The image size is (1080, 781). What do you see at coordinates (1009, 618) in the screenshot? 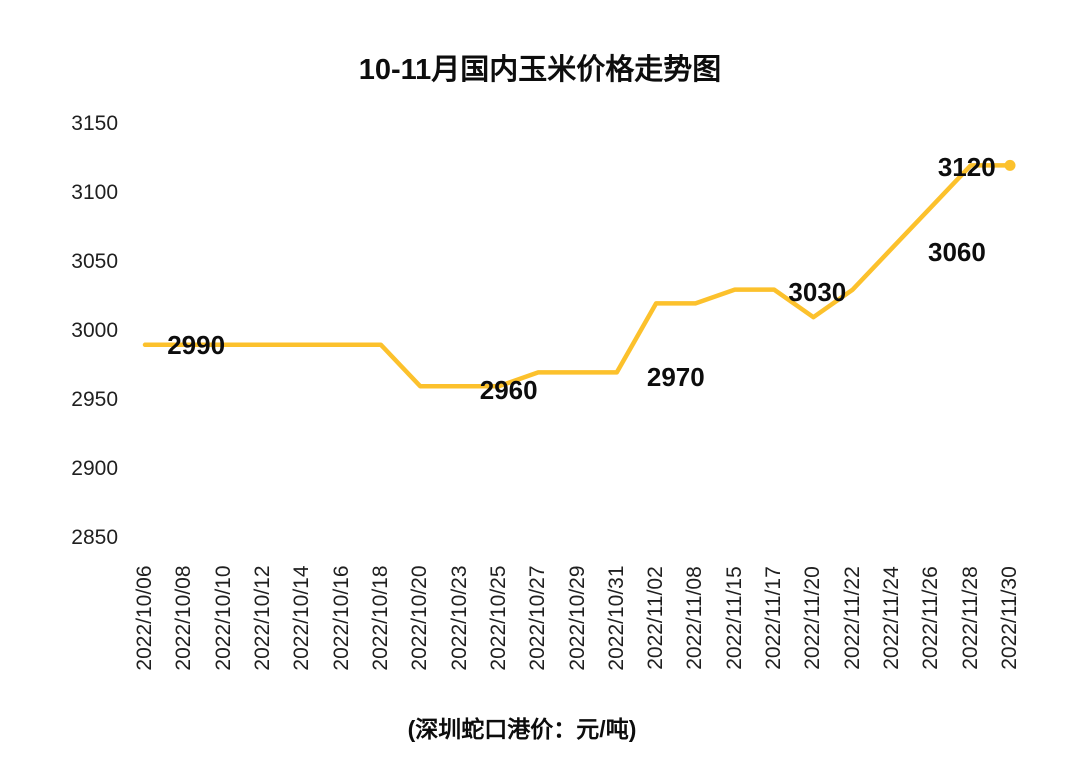
I see `x-axis-tick-label: 2022/11/30` at bounding box center [1009, 618].